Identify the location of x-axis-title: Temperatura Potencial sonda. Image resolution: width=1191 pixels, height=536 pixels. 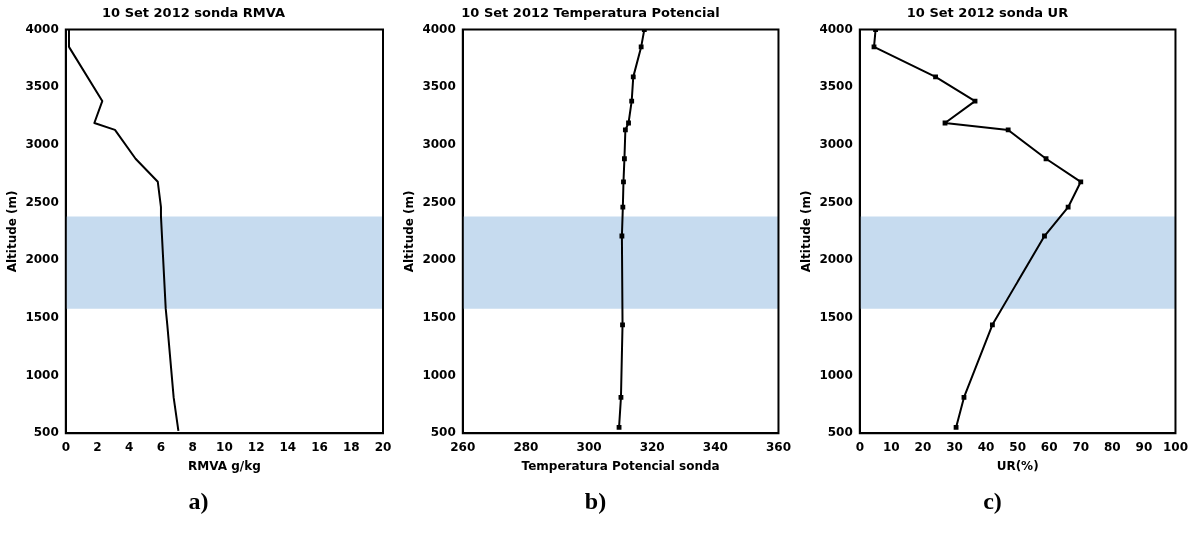
(620, 465).